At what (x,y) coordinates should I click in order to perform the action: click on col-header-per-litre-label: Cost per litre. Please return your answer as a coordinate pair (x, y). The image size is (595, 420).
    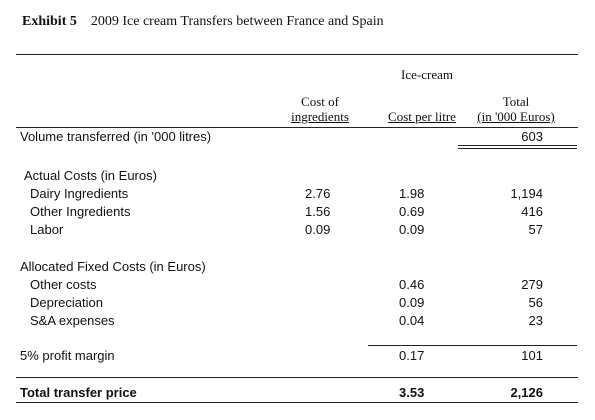
    Looking at the image, I should click on (422, 116).